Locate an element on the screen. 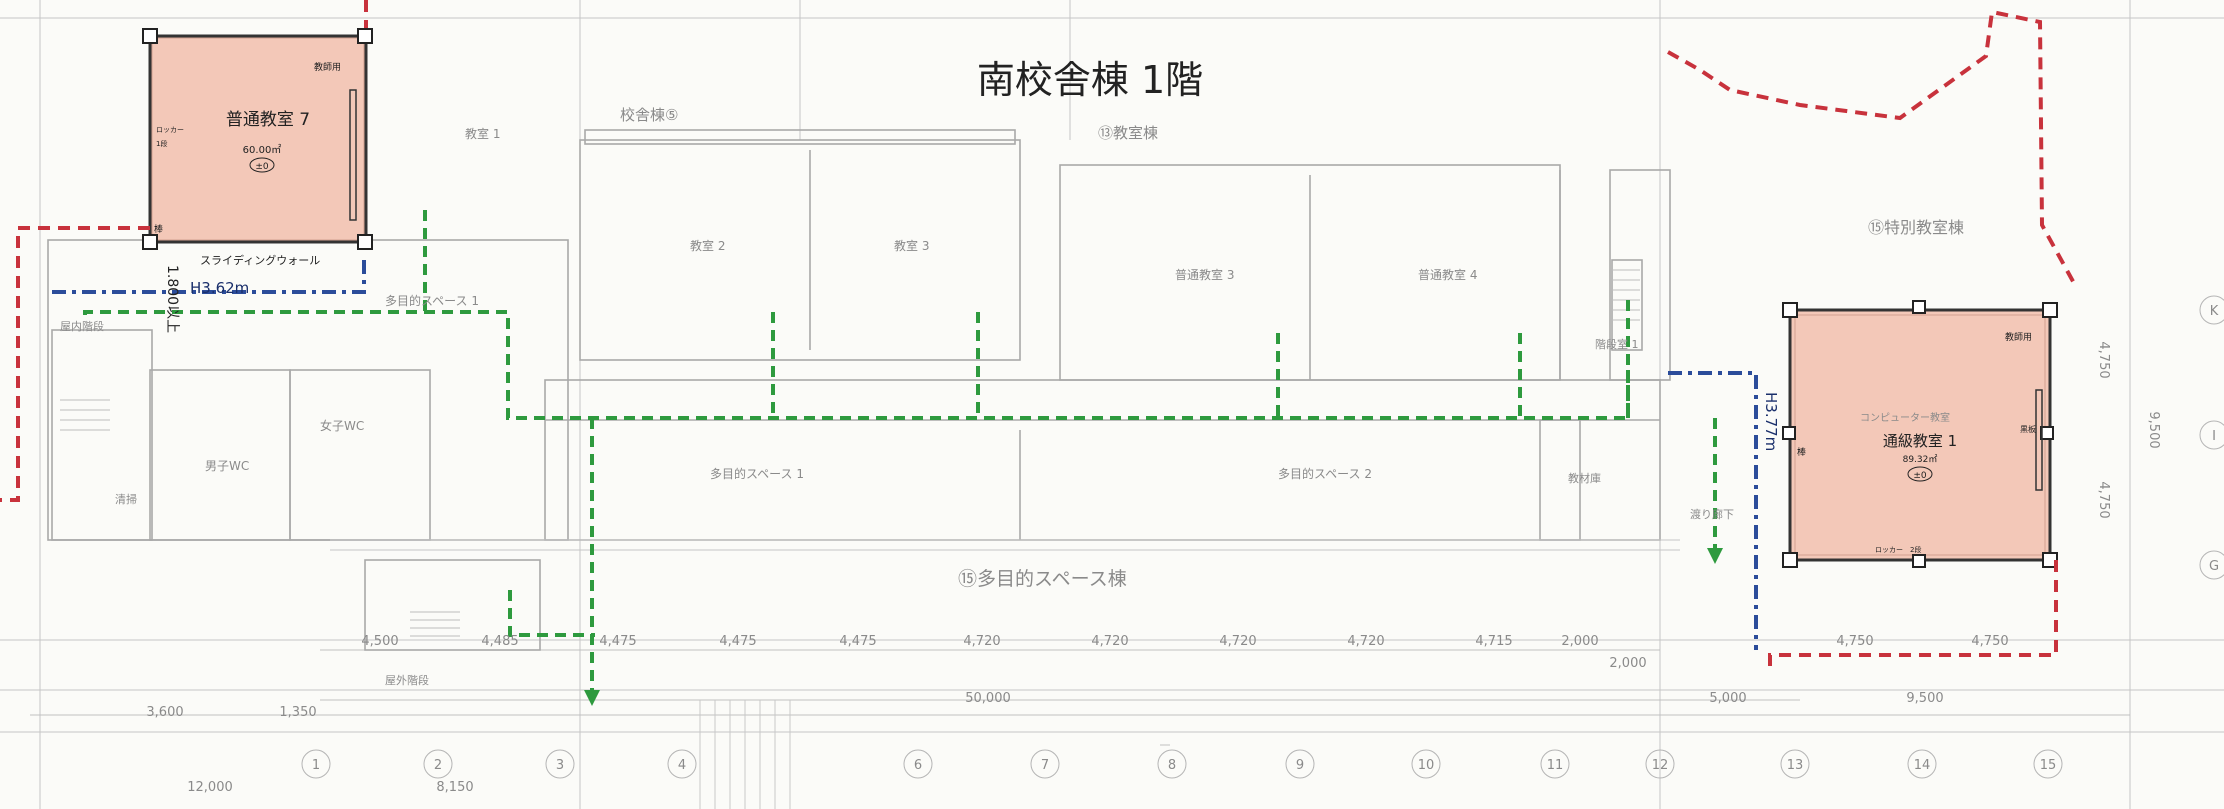  room-corridor: 渡り廊下 is located at coordinates (1712, 514).